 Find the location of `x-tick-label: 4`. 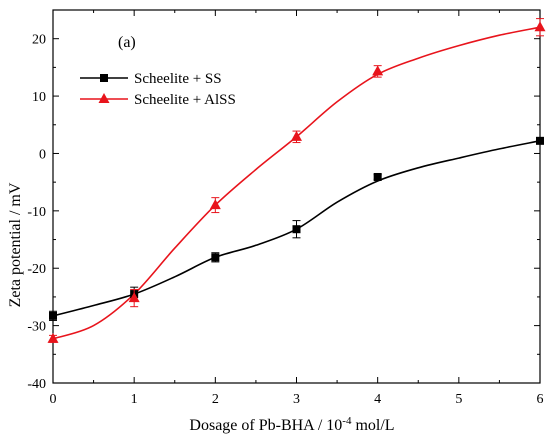

x-tick-label: 4 is located at coordinates (377, 399).